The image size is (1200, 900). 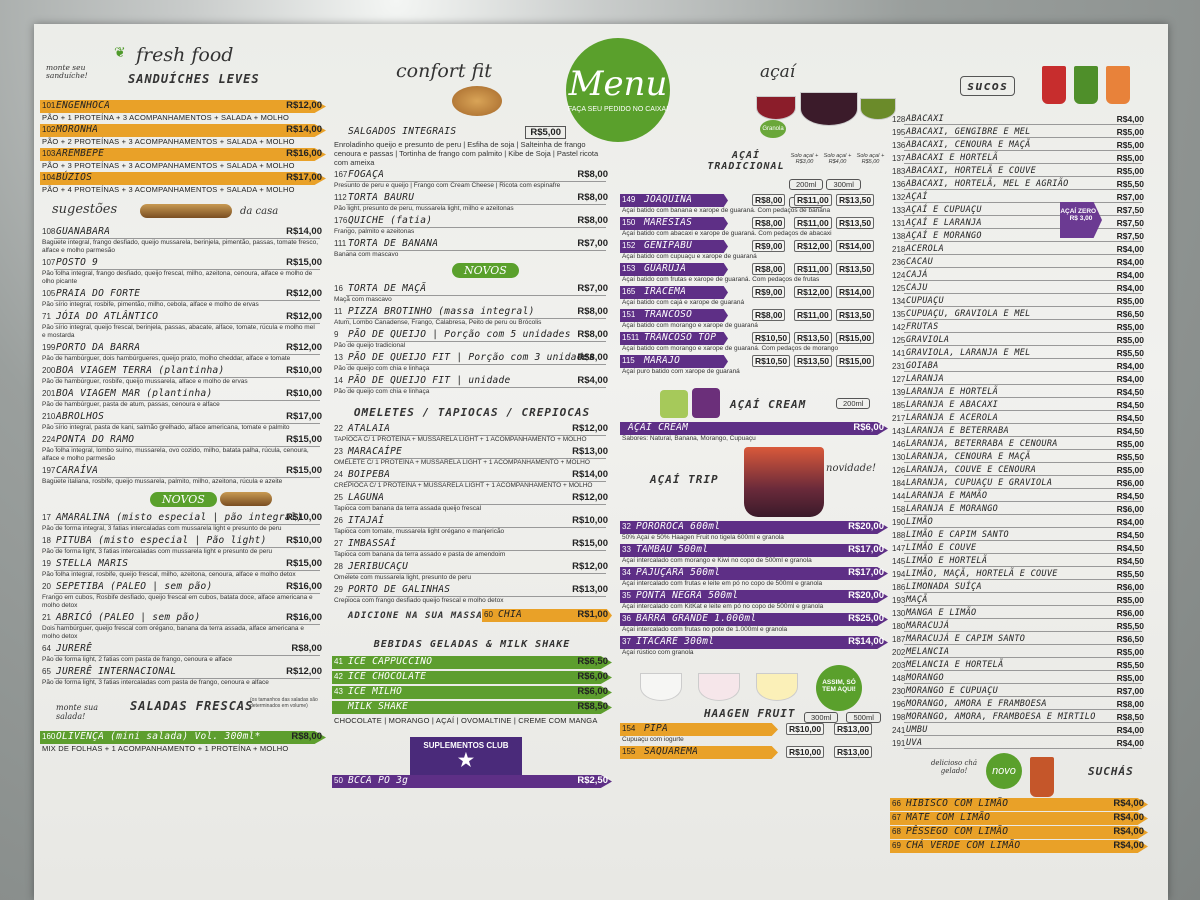 I want to click on item-price: R$16,00, so click(x=304, y=586).